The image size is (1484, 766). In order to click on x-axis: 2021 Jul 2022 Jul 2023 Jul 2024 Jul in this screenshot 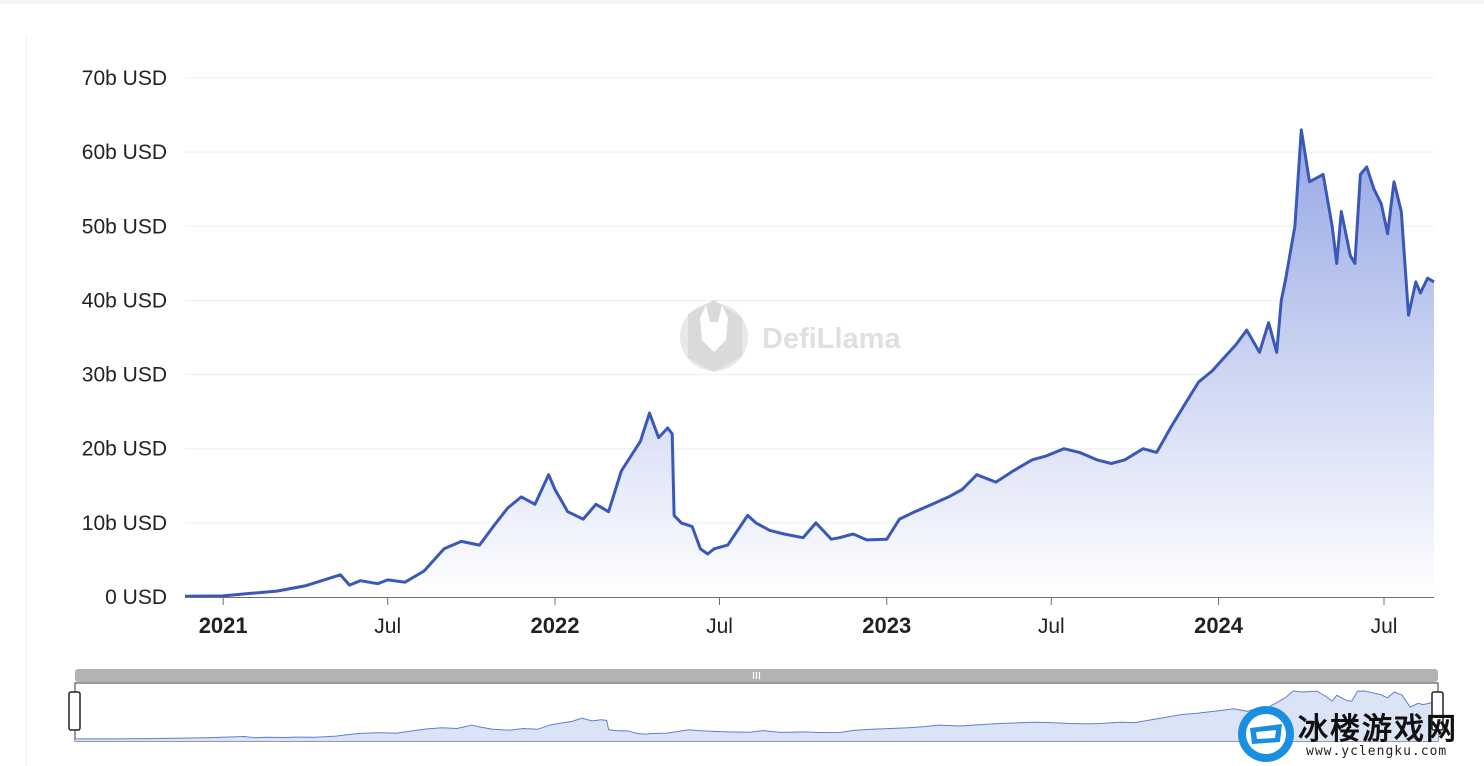, I will do `click(798, 617)`.